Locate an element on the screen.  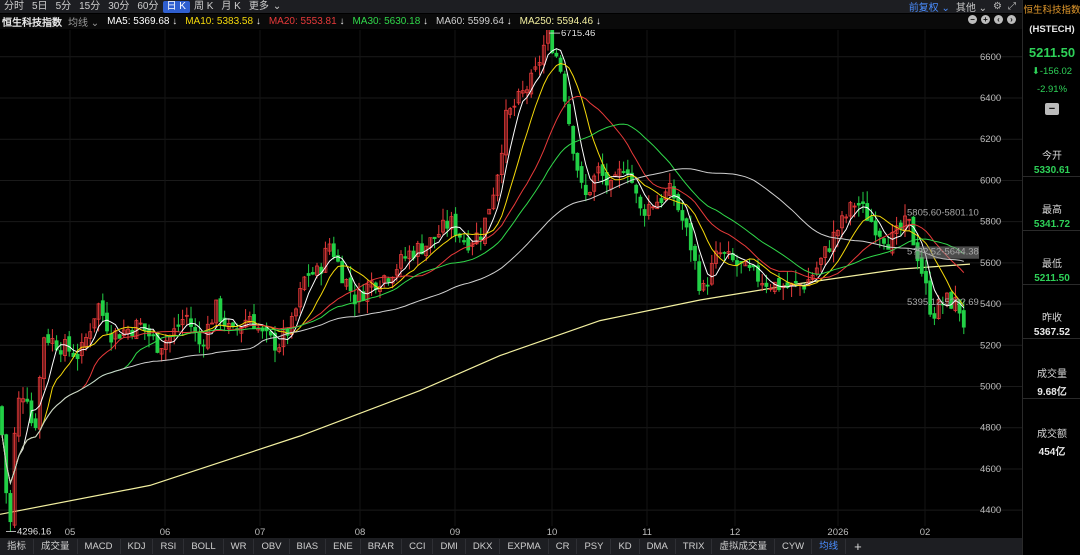
stat-label: 昨收 is located at coordinates (1052, 318).